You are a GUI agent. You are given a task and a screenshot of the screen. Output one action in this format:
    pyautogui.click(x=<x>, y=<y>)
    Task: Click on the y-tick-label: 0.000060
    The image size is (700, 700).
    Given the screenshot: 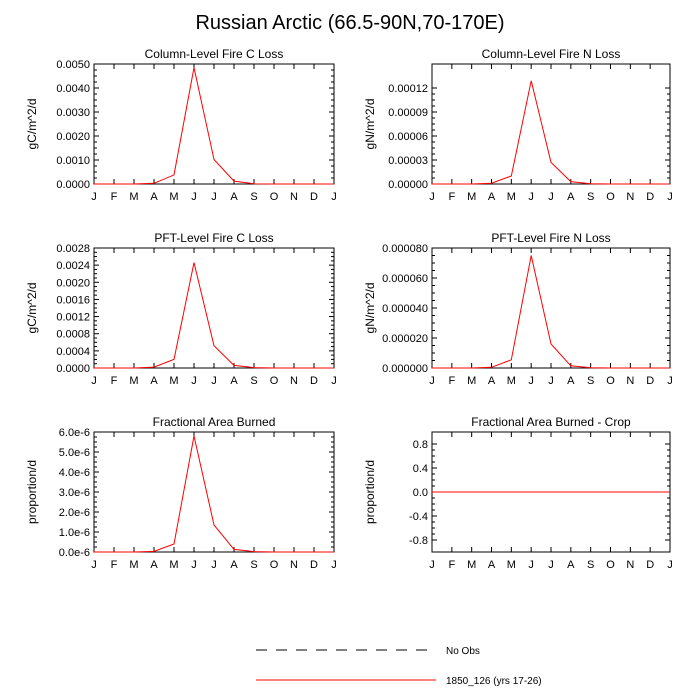 What is the action you would take?
    pyautogui.click(x=405, y=279)
    